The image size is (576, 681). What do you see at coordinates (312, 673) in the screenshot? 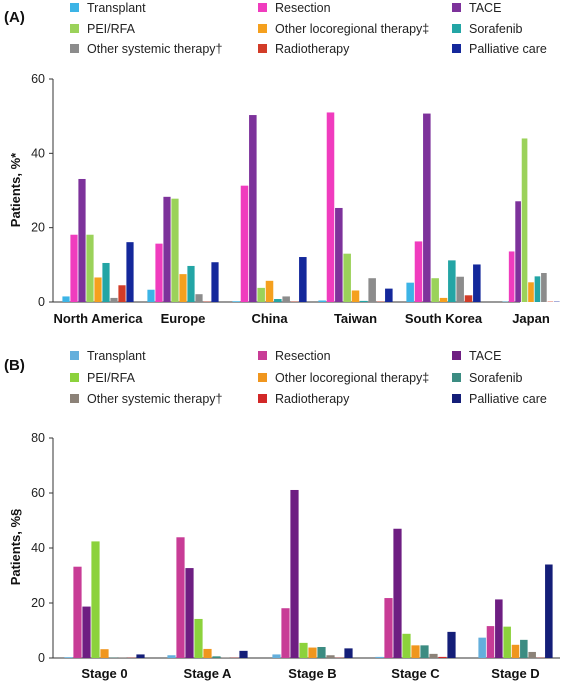
I see `x-tick-label: Stage B` at bounding box center [312, 673].